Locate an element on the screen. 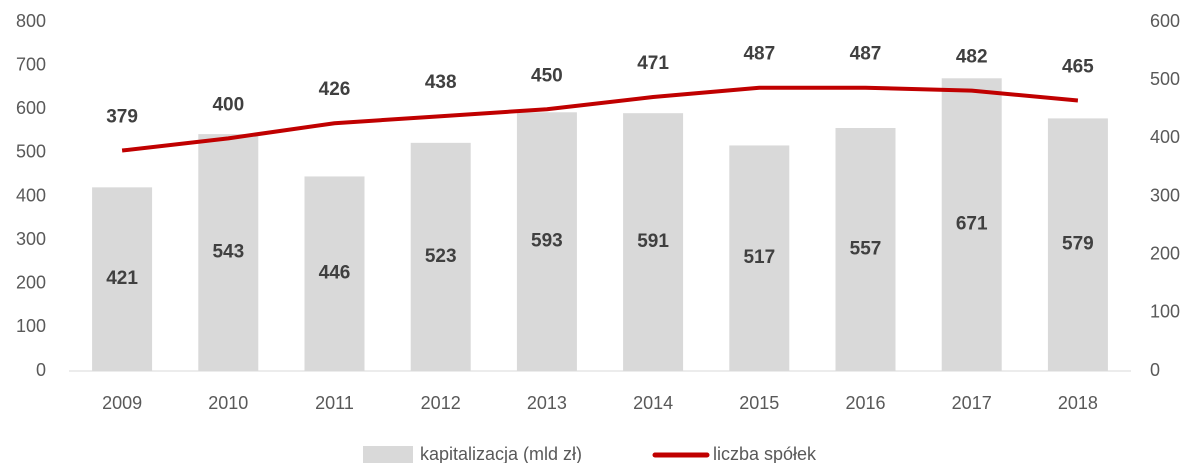 The height and width of the screenshot is (463, 1189). legend-swatch is located at coordinates (388, 454).